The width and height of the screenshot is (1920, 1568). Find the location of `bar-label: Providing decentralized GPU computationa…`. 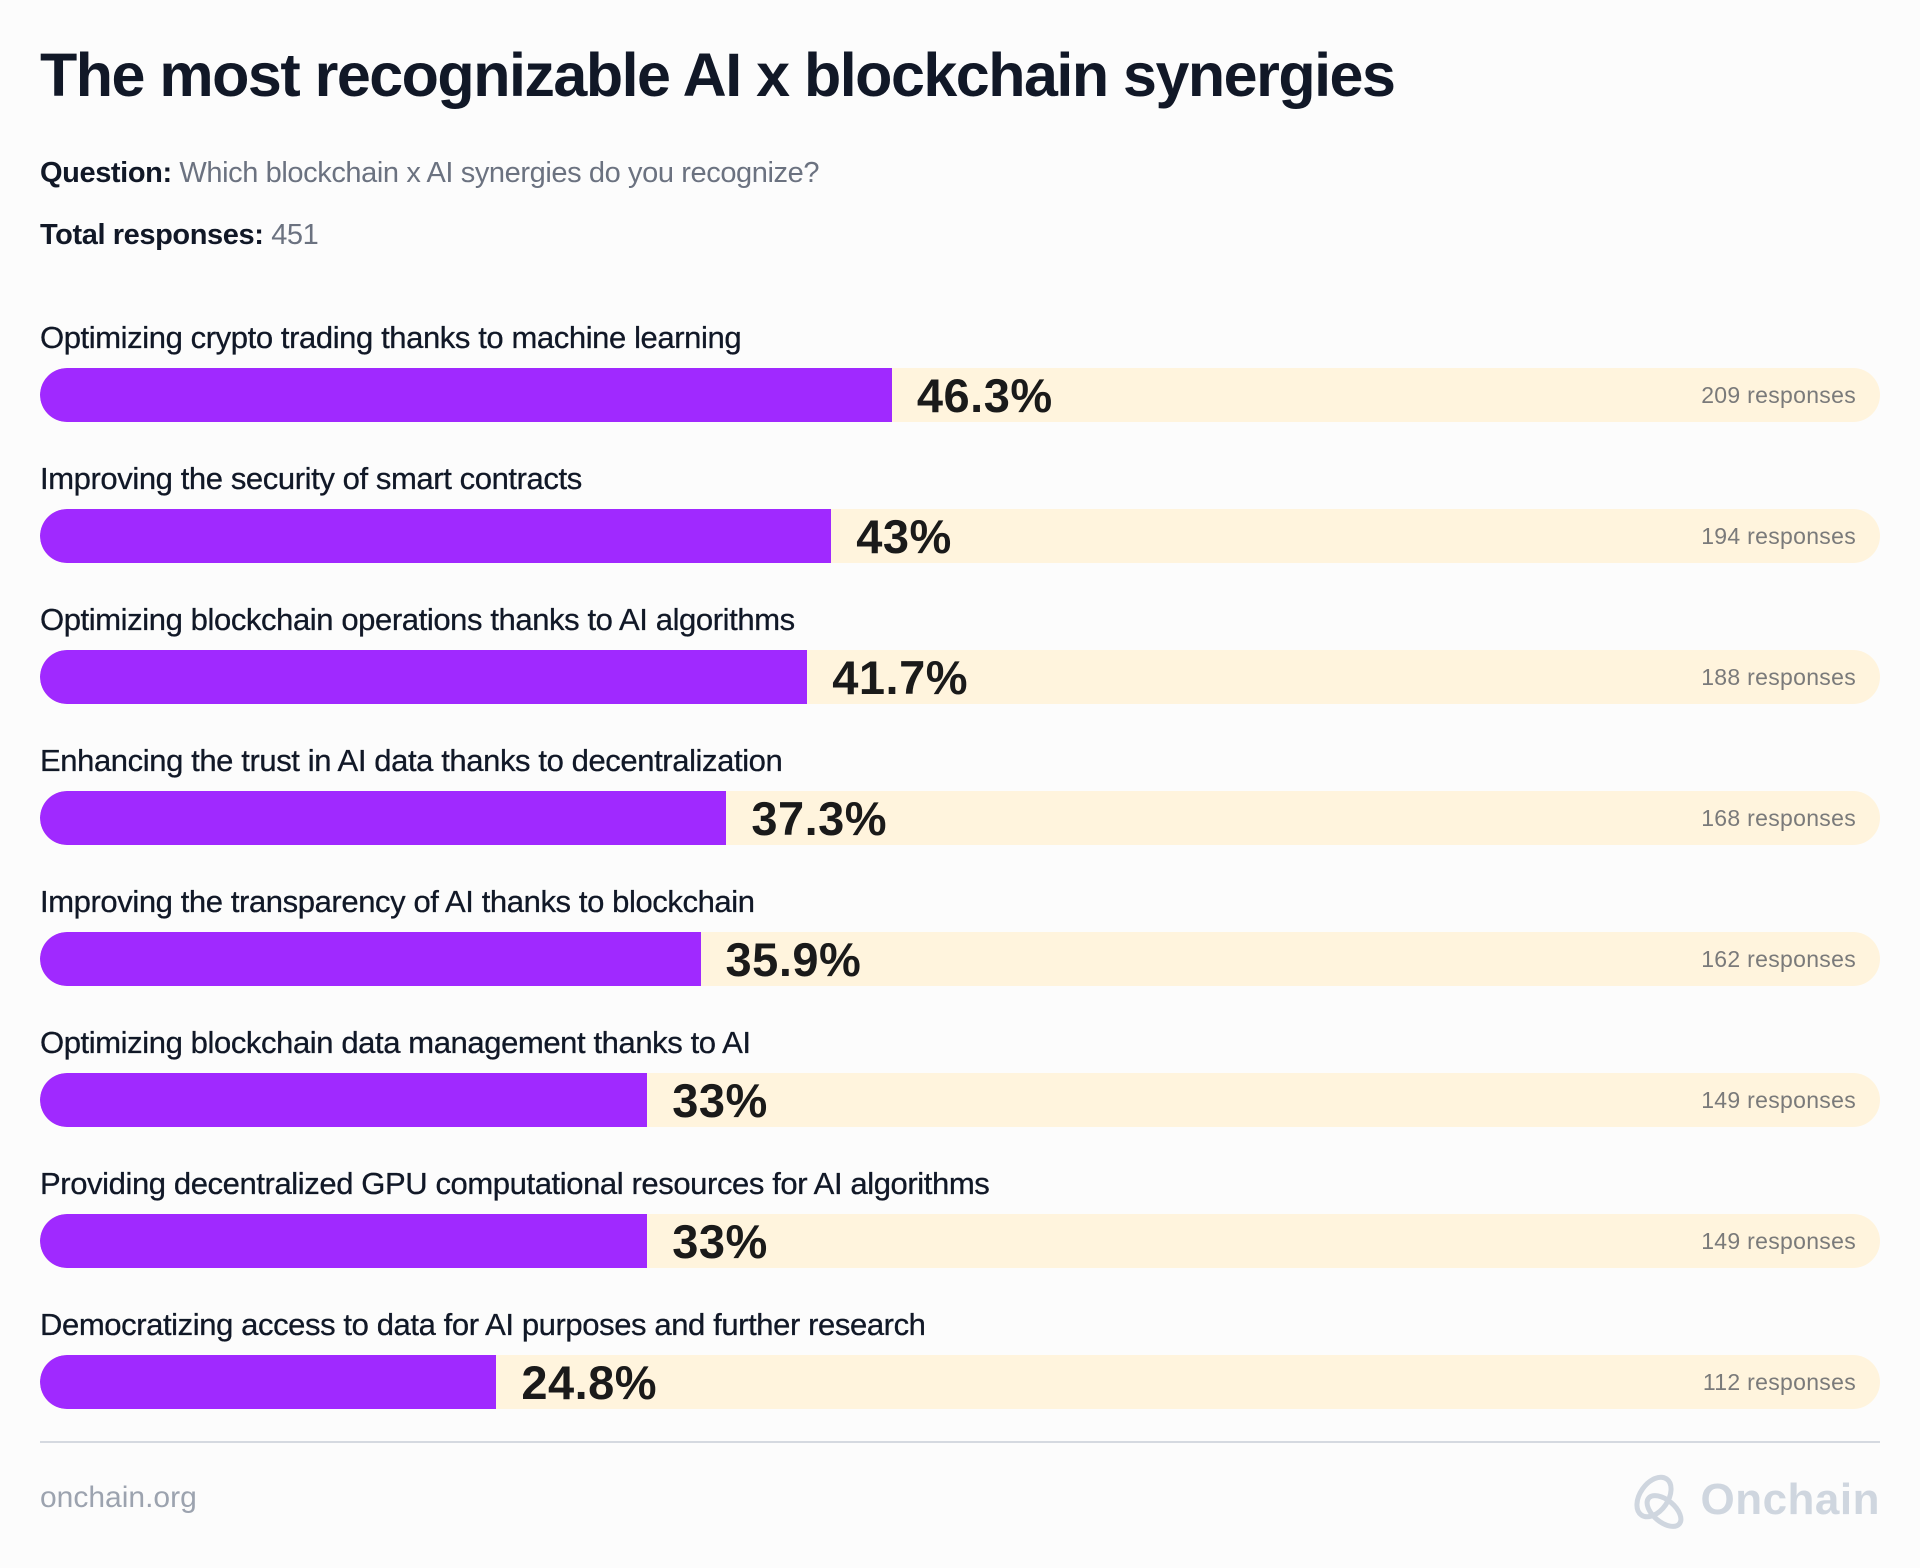

bar-label: Providing decentralized GPU computationa… is located at coordinates (515, 1183).